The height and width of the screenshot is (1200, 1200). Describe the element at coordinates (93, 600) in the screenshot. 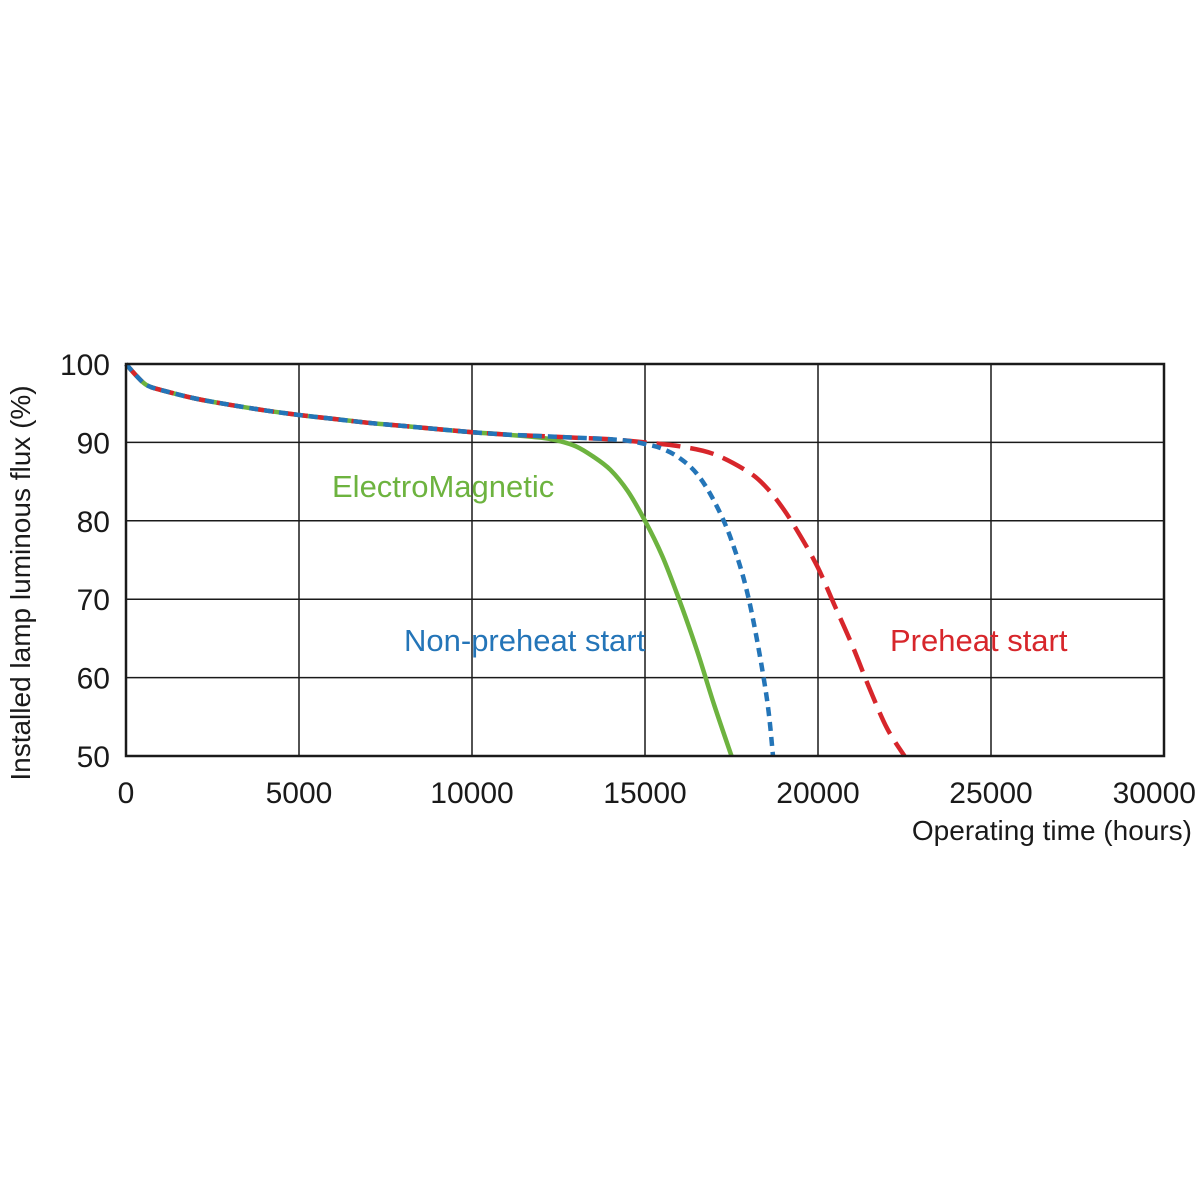

I see `y-tick-label: 70` at that location.